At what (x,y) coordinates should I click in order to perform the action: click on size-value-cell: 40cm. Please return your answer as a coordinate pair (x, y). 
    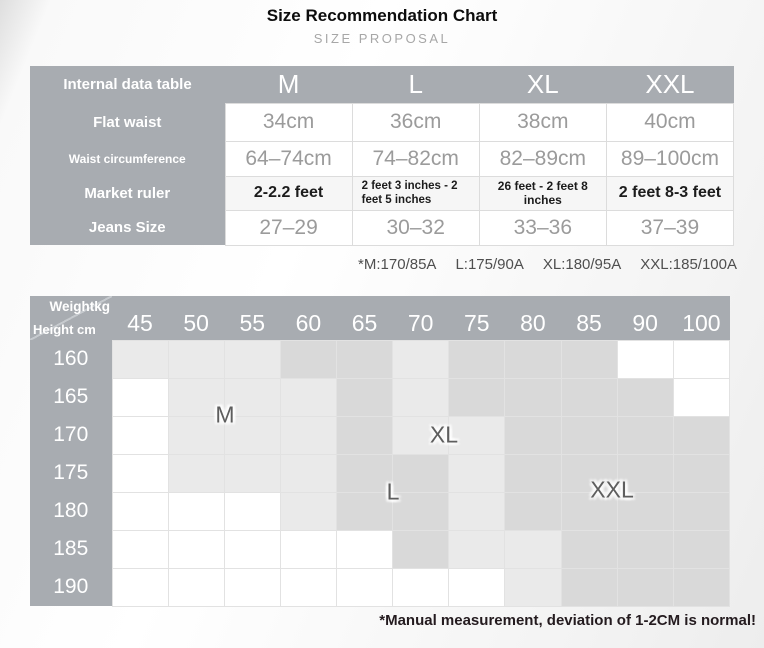
    Looking at the image, I should click on (670, 122).